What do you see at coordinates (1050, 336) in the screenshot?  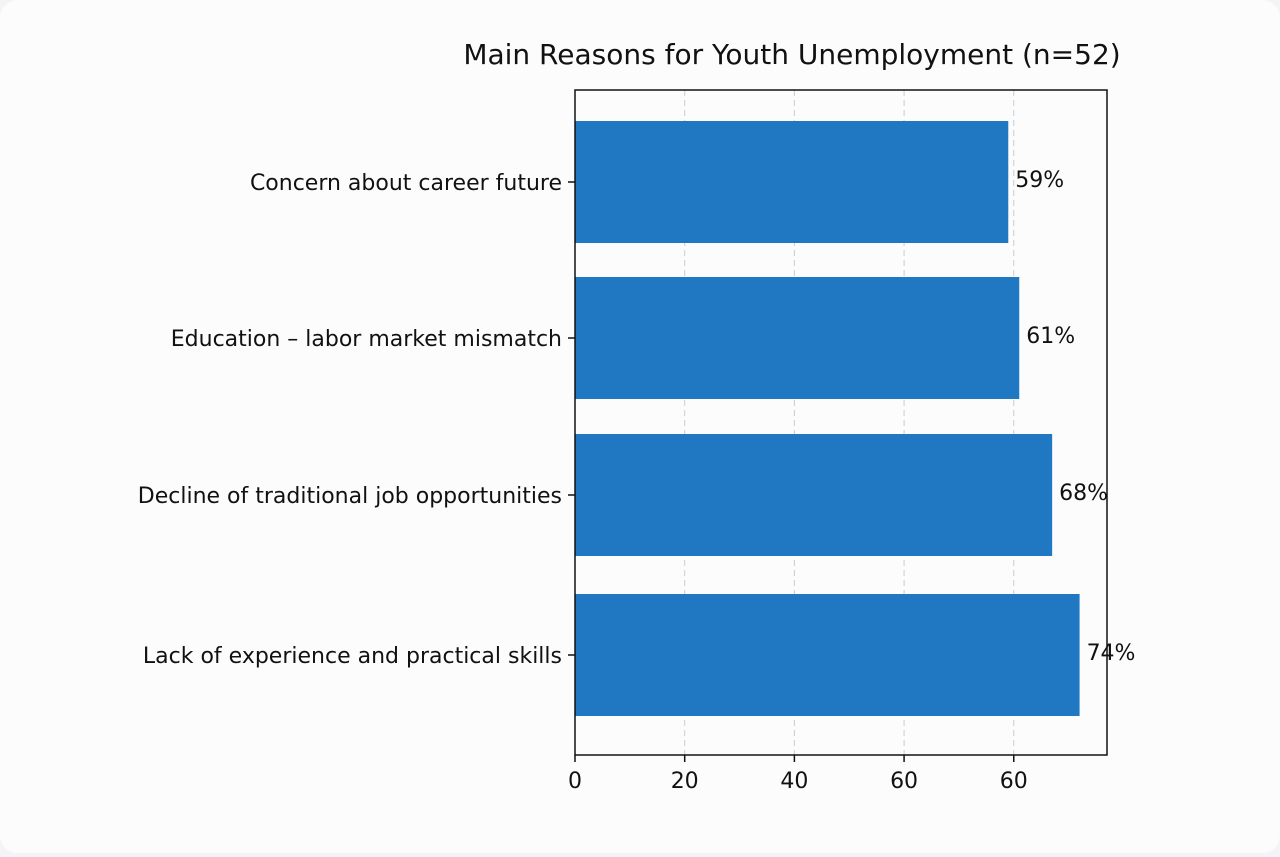 I see `data-label: 61%` at bounding box center [1050, 336].